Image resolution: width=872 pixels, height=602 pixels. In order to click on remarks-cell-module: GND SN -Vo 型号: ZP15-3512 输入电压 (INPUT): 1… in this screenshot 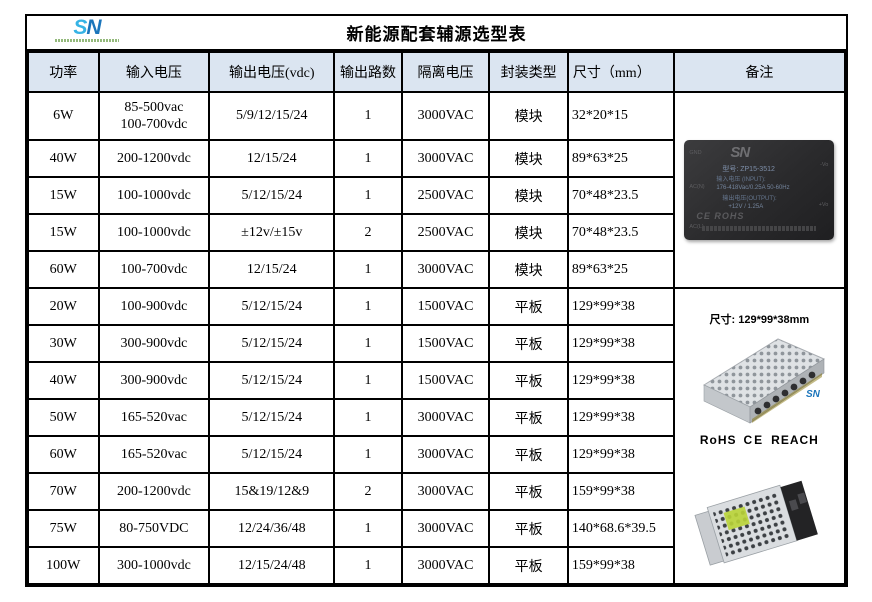, I will do `click(759, 190)`.